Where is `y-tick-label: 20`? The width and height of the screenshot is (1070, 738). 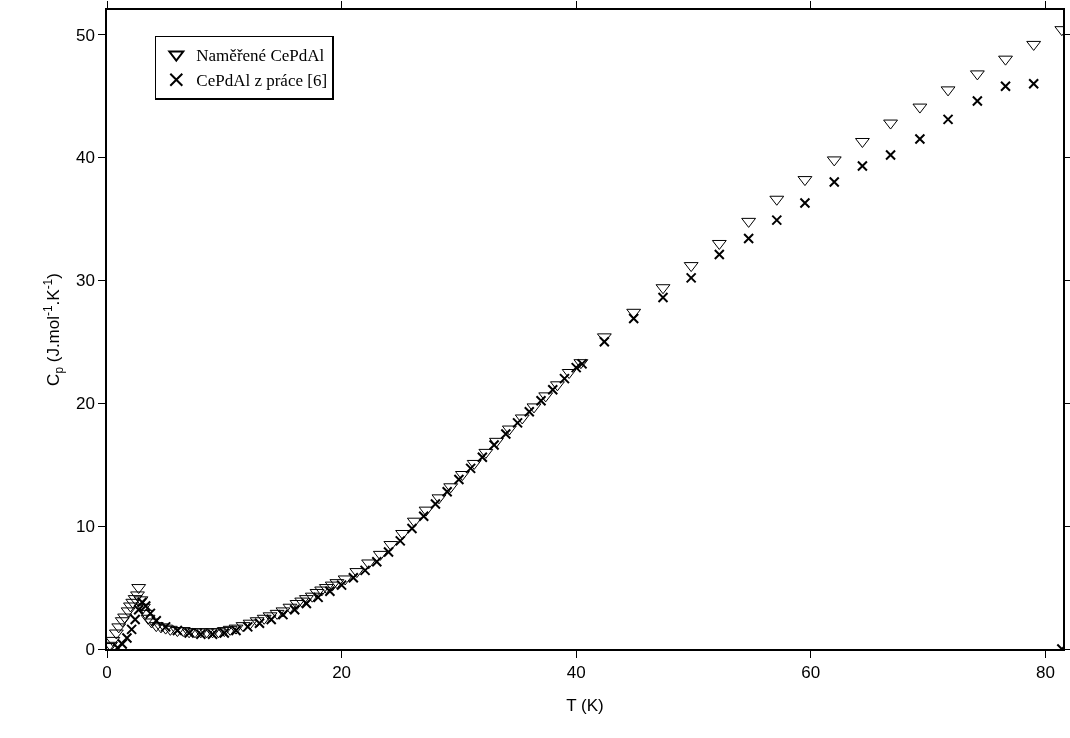
y-tick-label: 20 is located at coordinates (85, 404).